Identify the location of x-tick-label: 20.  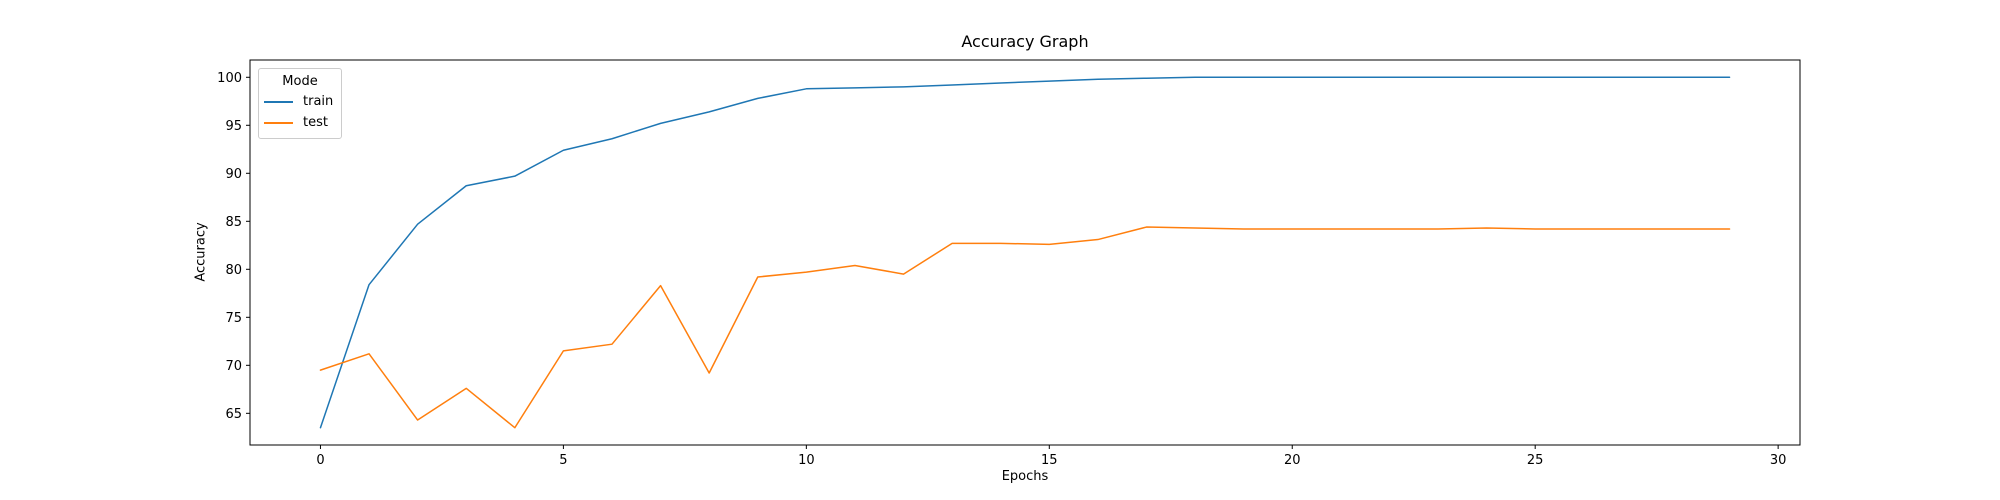
(1292, 460).